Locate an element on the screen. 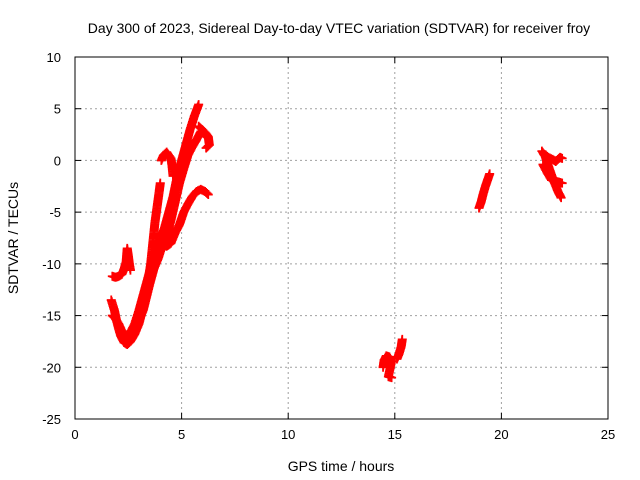 This screenshot has width=640, height=480. x-tick-label: 25 is located at coordinates (608, 434).